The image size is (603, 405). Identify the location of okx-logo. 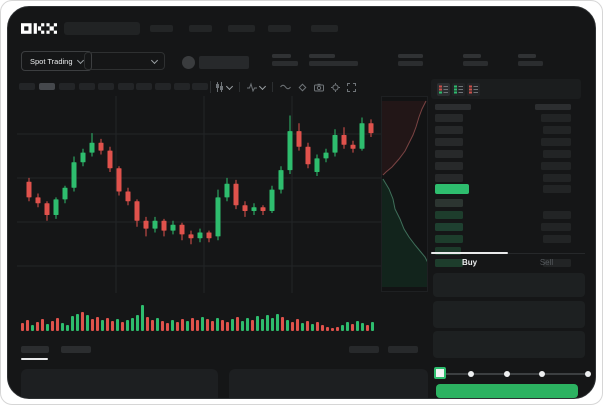
(39, 28).